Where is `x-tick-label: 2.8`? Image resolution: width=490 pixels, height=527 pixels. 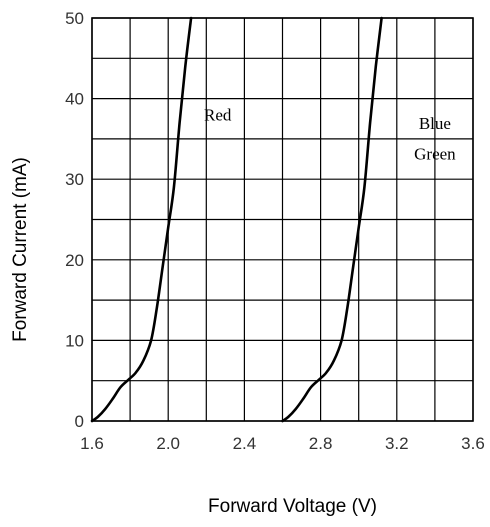
x-tick-label: 2.8 is located at coordinates (321, 443).